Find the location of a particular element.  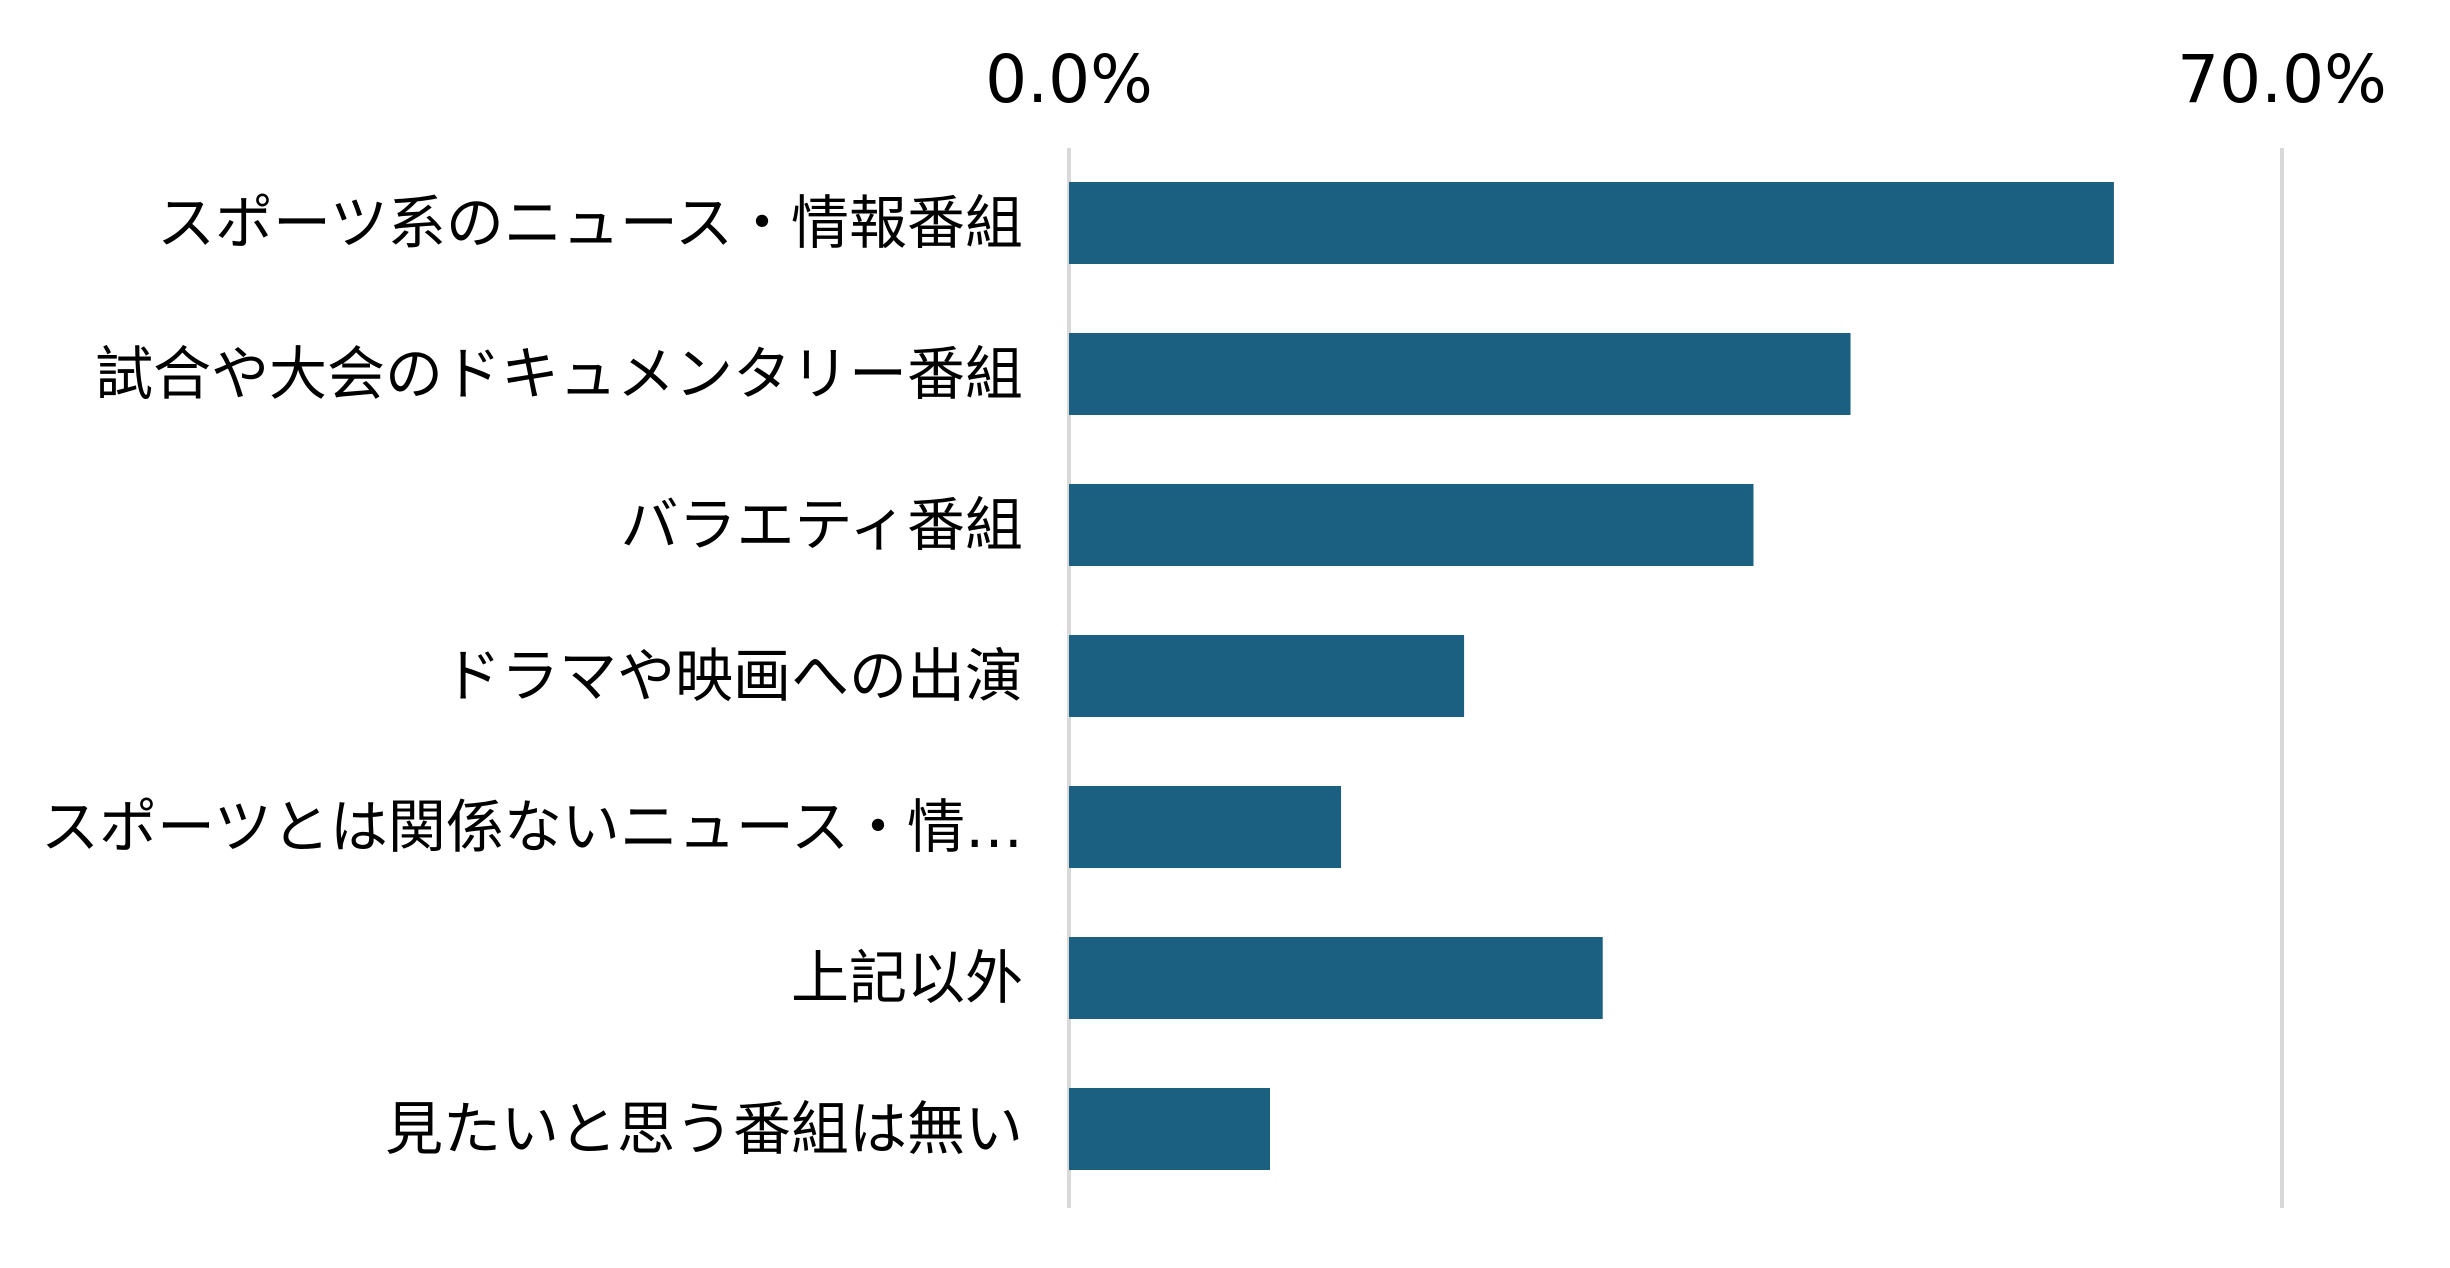

category-label: 上記以外 is located at coordinates (907, 978).